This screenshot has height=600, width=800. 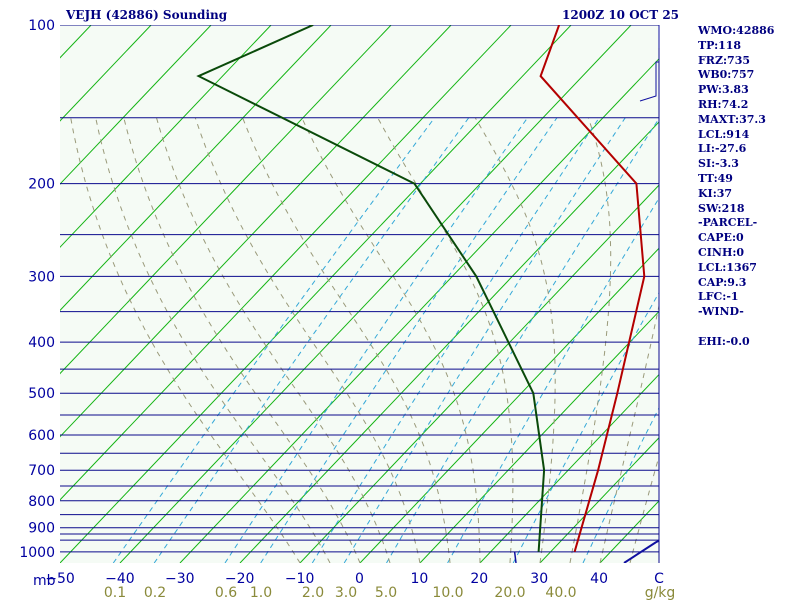 What do you see at coordinates (720, 45) in the screenshot?
I see `index-item: TP:118` at bounding box center [720, 45].